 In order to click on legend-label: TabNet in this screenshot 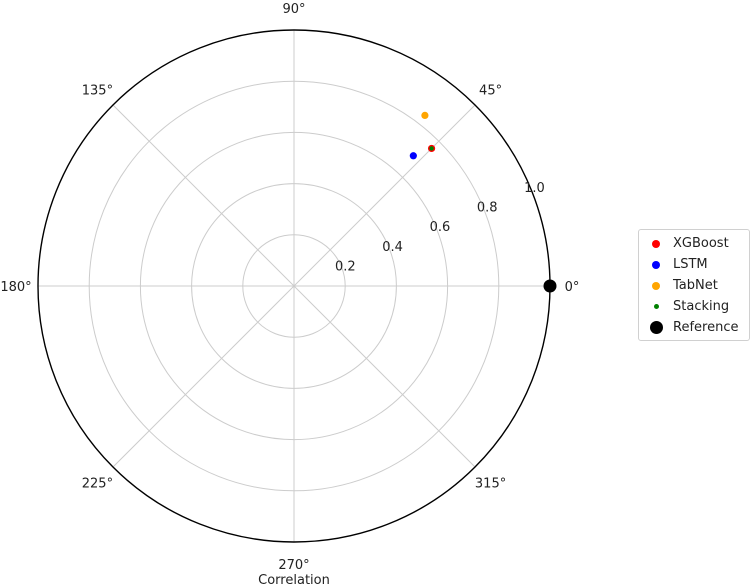, I will do `click(695, 285)`.